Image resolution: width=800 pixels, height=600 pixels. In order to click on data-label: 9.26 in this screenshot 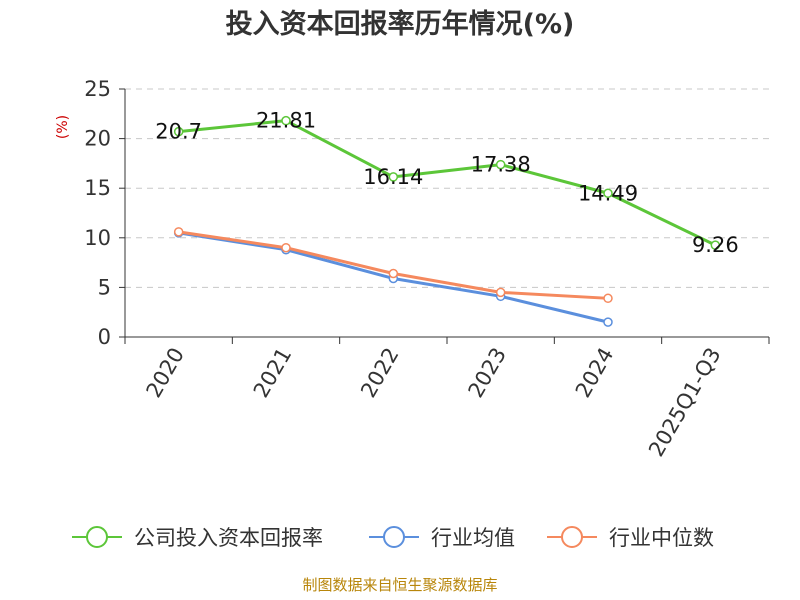, I will do `click(715, 245)`.